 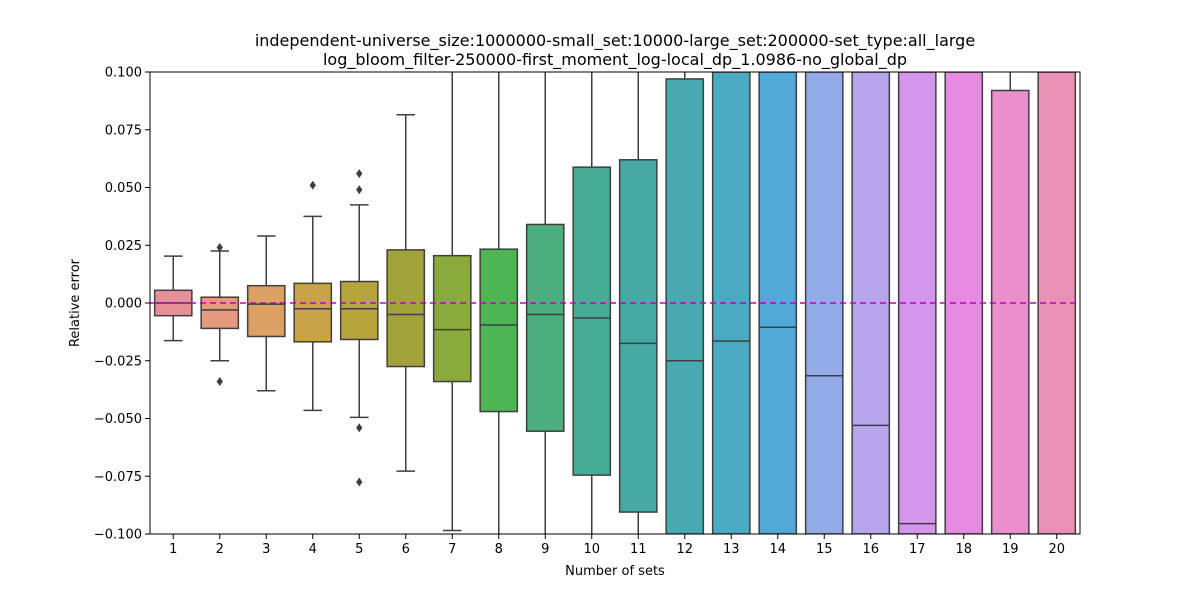 What do you see at coordinates (118, 477) in the screenshot?
I see `y-tick-label-1: −0.075` at bounding box center [118, 477].